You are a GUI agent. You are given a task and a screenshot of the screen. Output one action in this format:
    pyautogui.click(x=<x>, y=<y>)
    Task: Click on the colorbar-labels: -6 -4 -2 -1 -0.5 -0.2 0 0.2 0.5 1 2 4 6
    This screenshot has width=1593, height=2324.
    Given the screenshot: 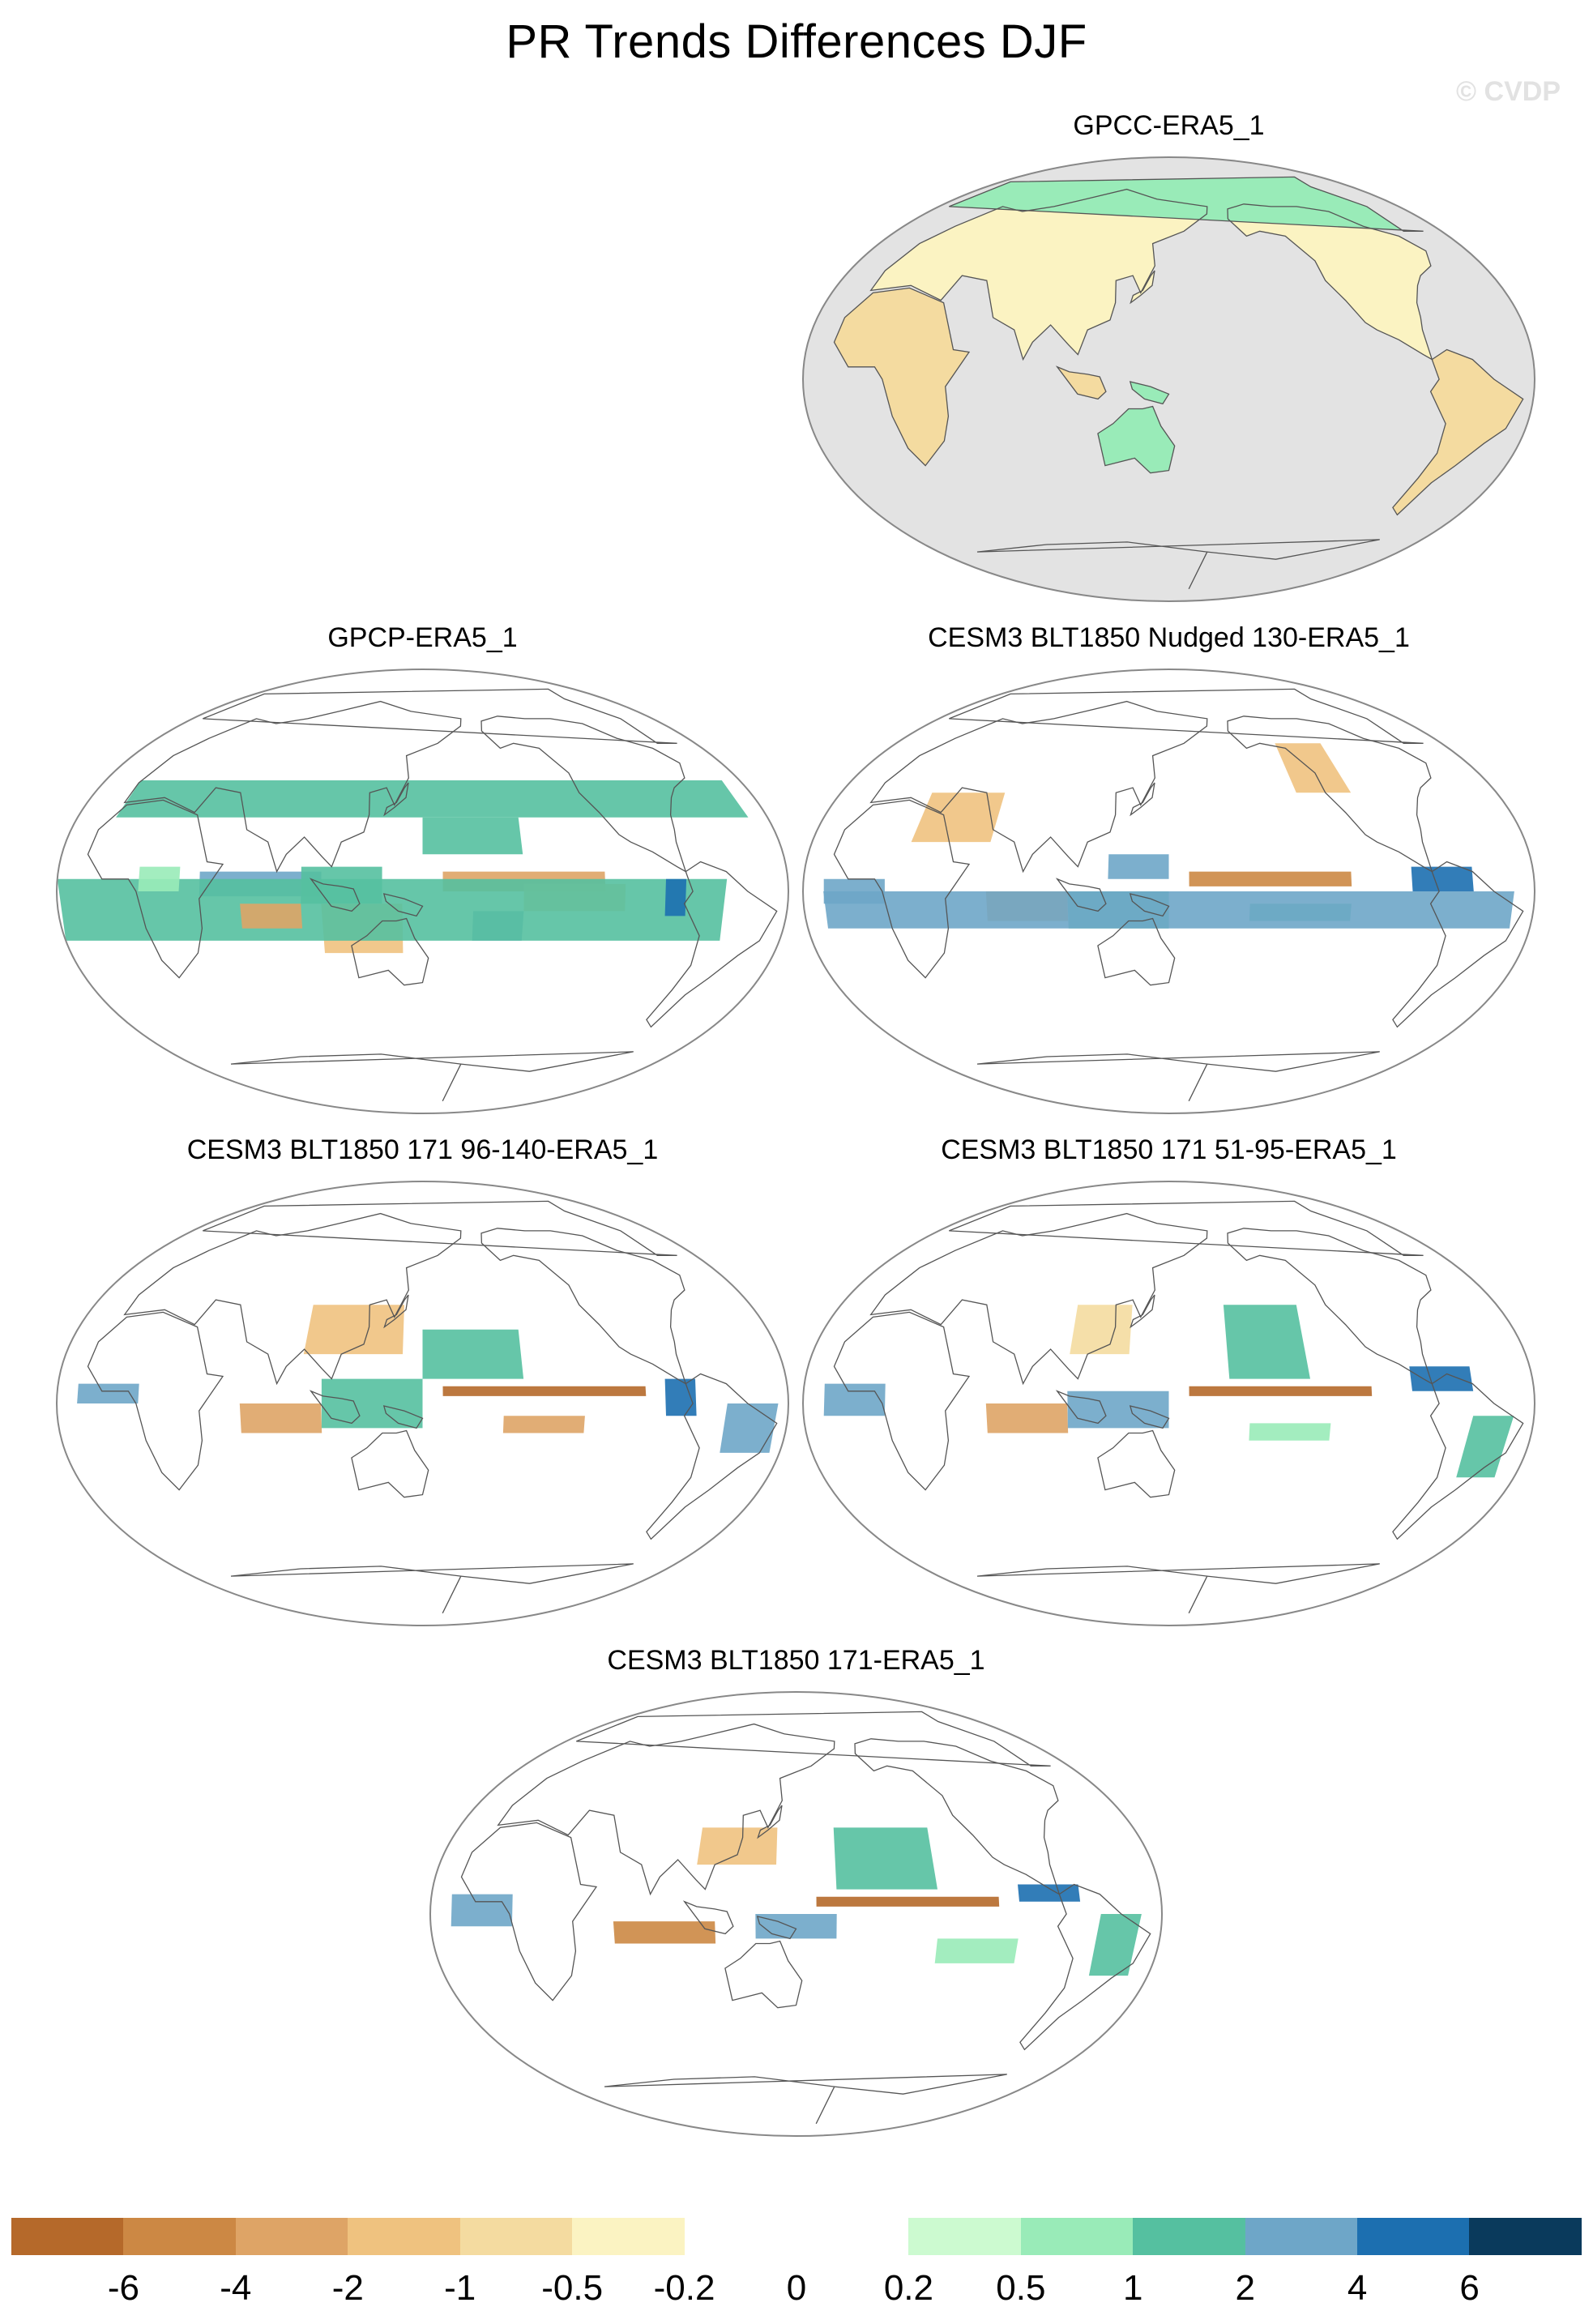 What is the action you would take?
    pyautogui.click(x=796, y=2292)
    